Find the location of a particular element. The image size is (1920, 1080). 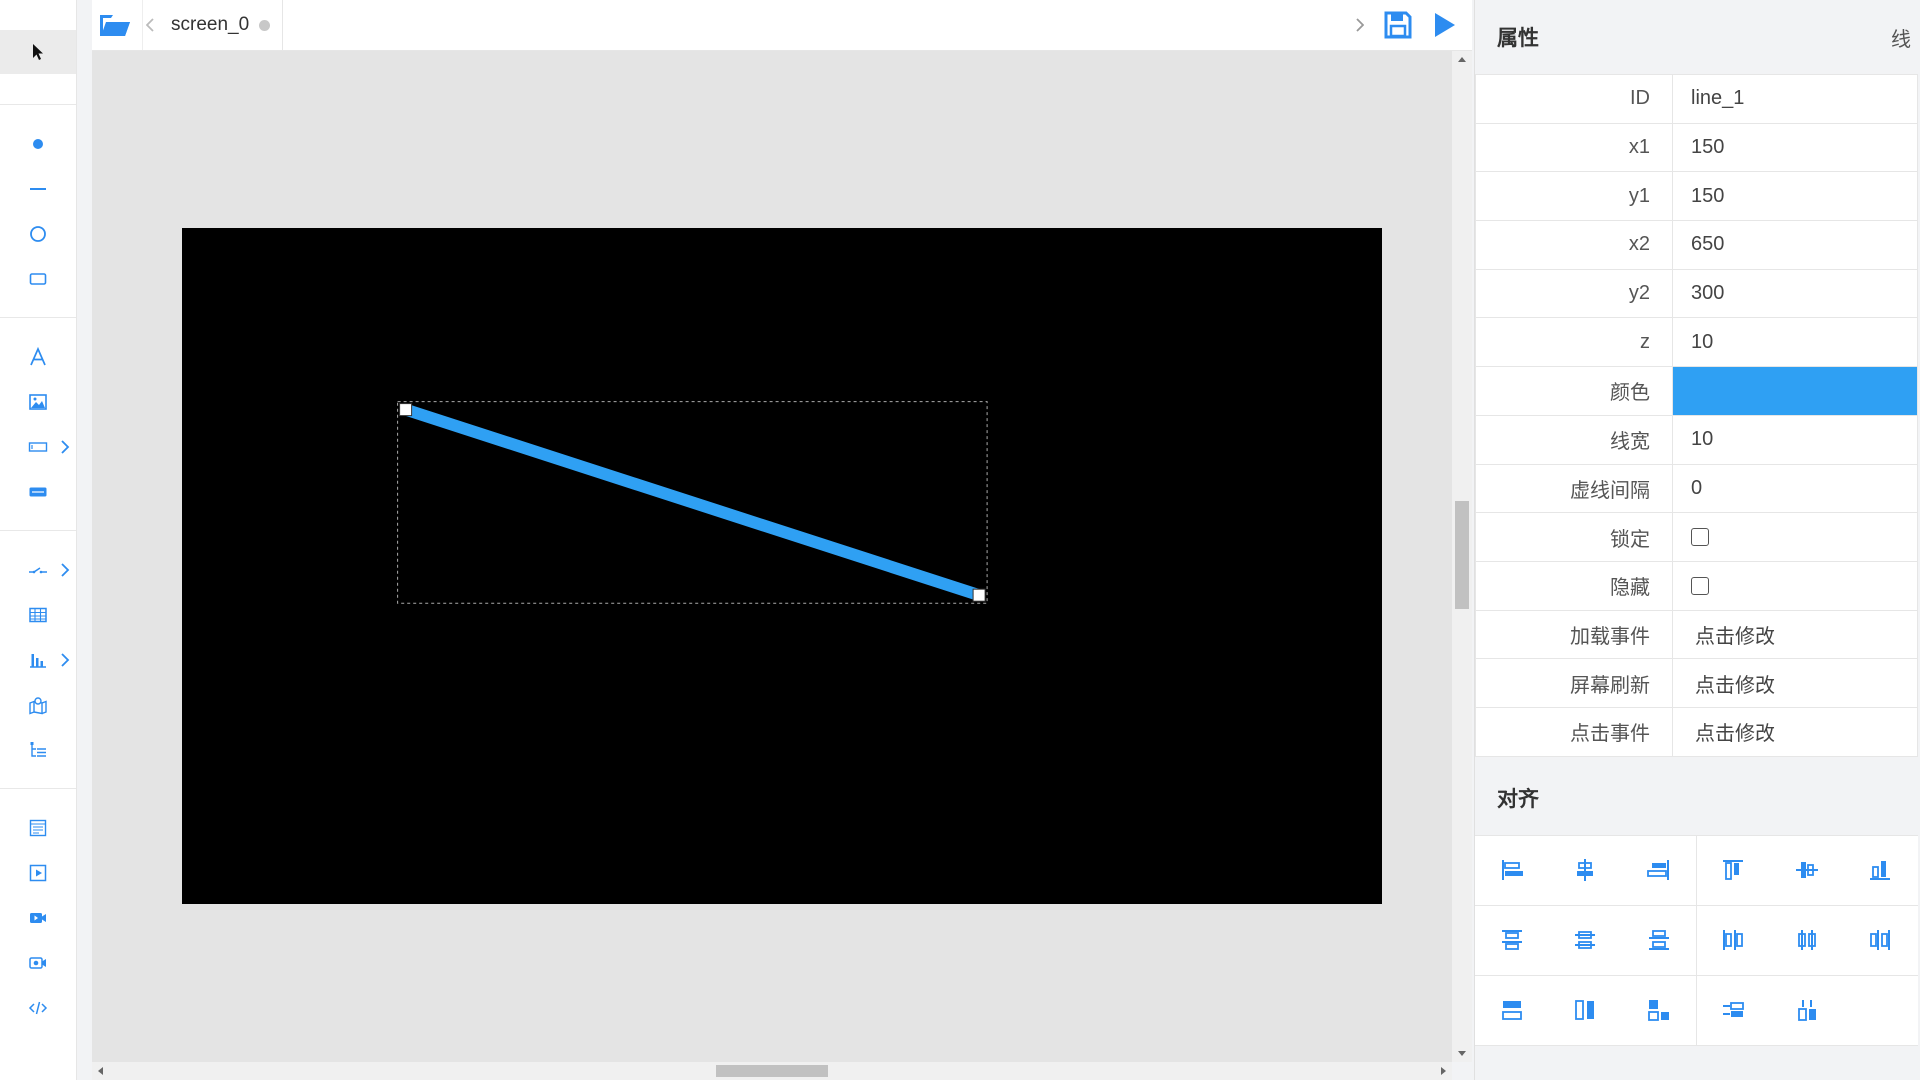

save-button is located at coordinates (1398, 25).